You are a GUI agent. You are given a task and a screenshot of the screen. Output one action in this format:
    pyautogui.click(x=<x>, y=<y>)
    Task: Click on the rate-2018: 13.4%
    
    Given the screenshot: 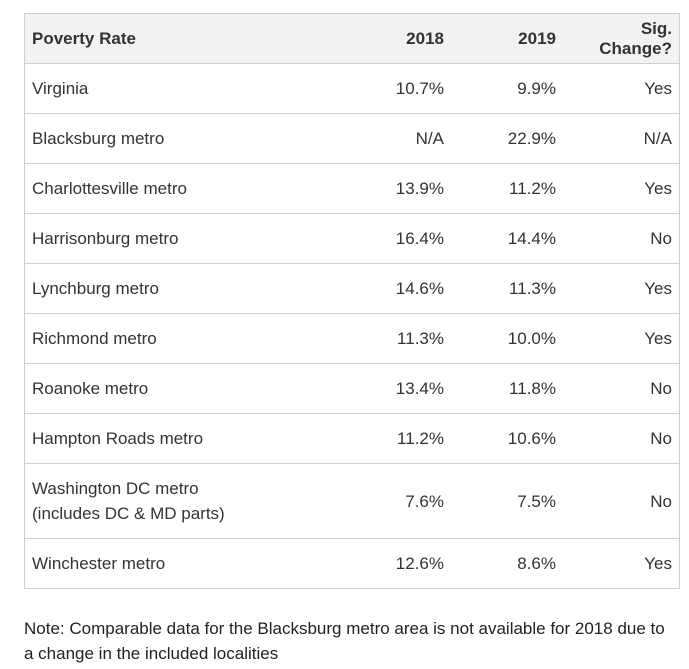 What is the action you would take?
    pyautogui.click(x=399, y=388)
    